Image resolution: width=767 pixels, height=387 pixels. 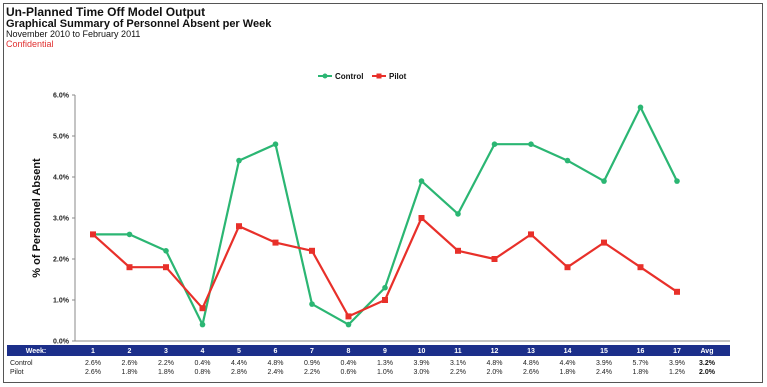 What do you see at coordinates (203, 351) in the screenshot?
I see `week-number: 4` at bounding box center [203, 351].